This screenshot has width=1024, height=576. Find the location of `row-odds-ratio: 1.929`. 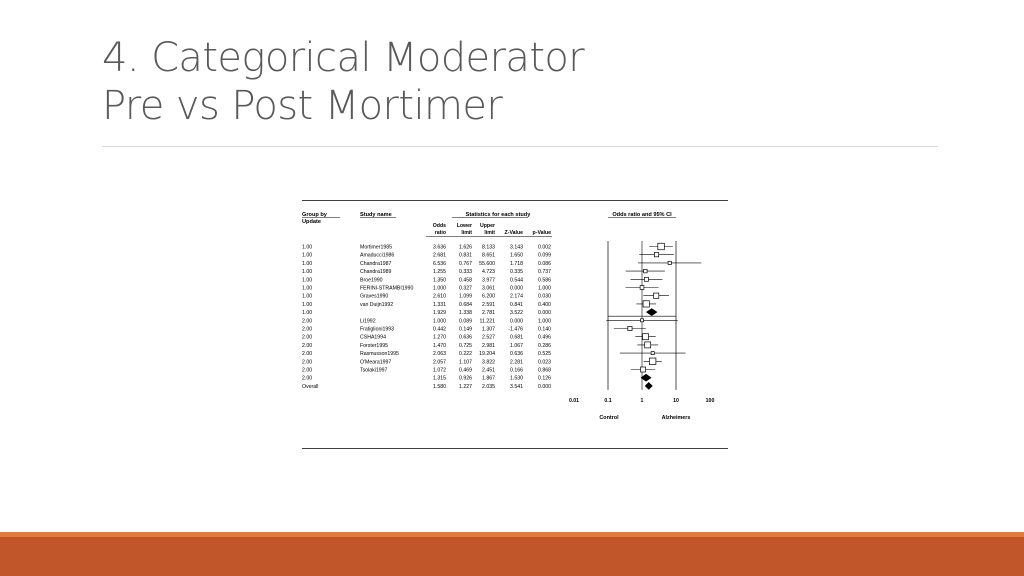

row-odds-ratio: 1.929 is located at coordinates (439, 313).